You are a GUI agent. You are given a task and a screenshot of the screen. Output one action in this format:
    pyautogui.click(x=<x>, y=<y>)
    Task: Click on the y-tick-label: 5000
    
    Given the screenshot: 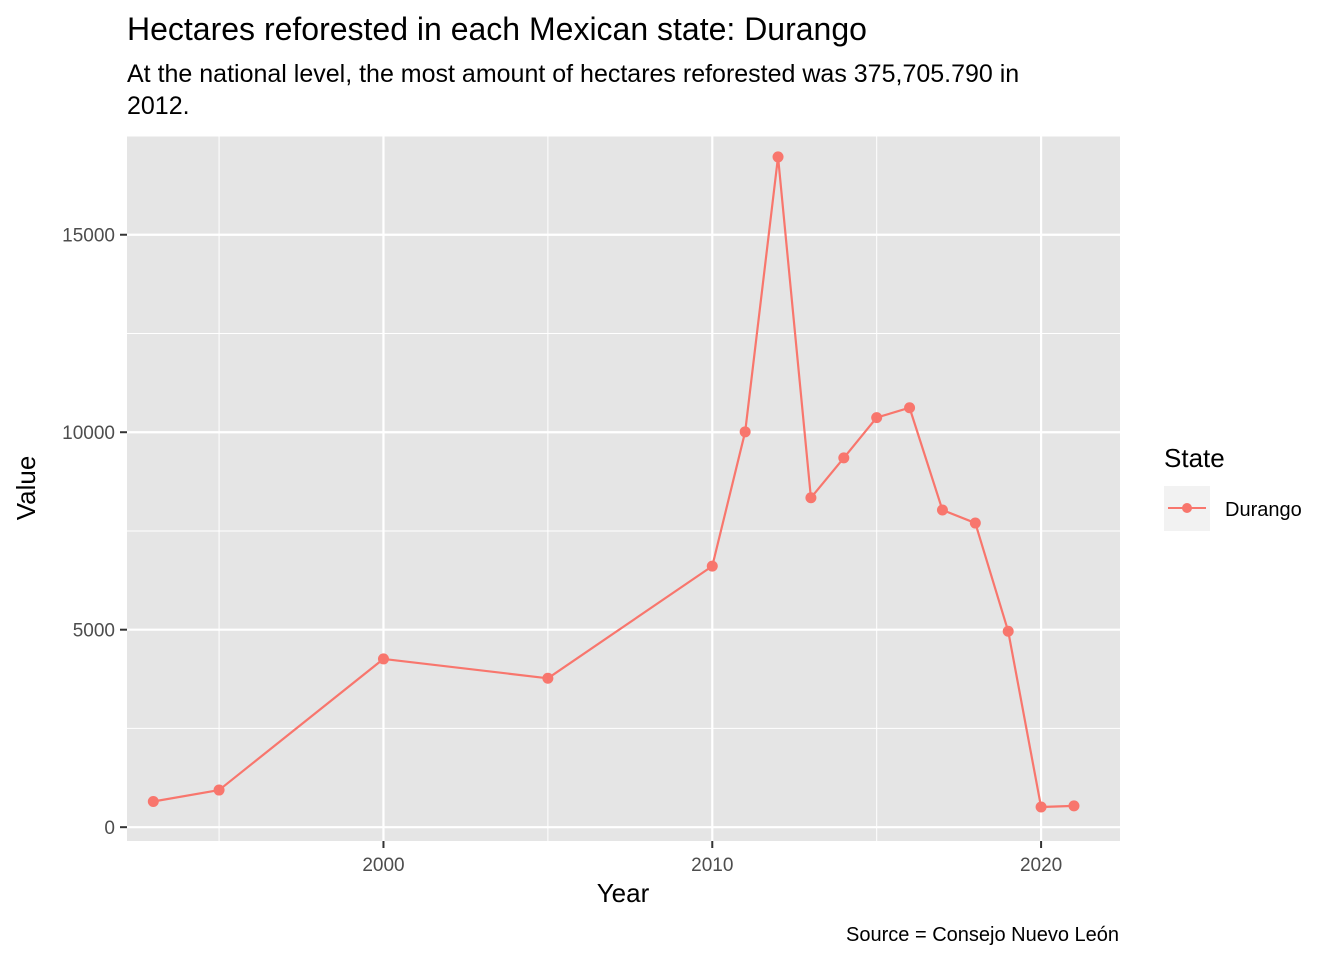 What is the action you would take?
    pyautogui.click(x=94, y=631)
    